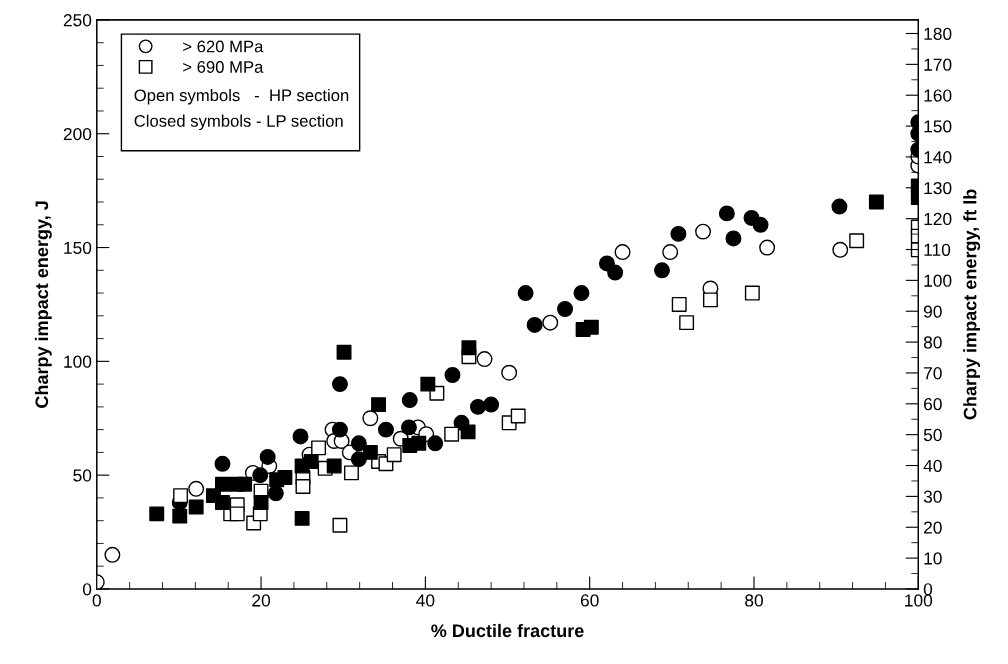  I want to click on y2-tick-label: 40, so click(932, 465).